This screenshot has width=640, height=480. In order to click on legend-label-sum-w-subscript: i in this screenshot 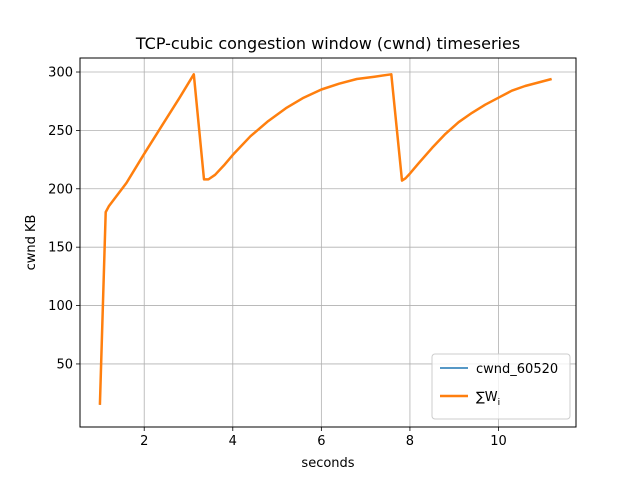, I will do `click(499, 403)`.